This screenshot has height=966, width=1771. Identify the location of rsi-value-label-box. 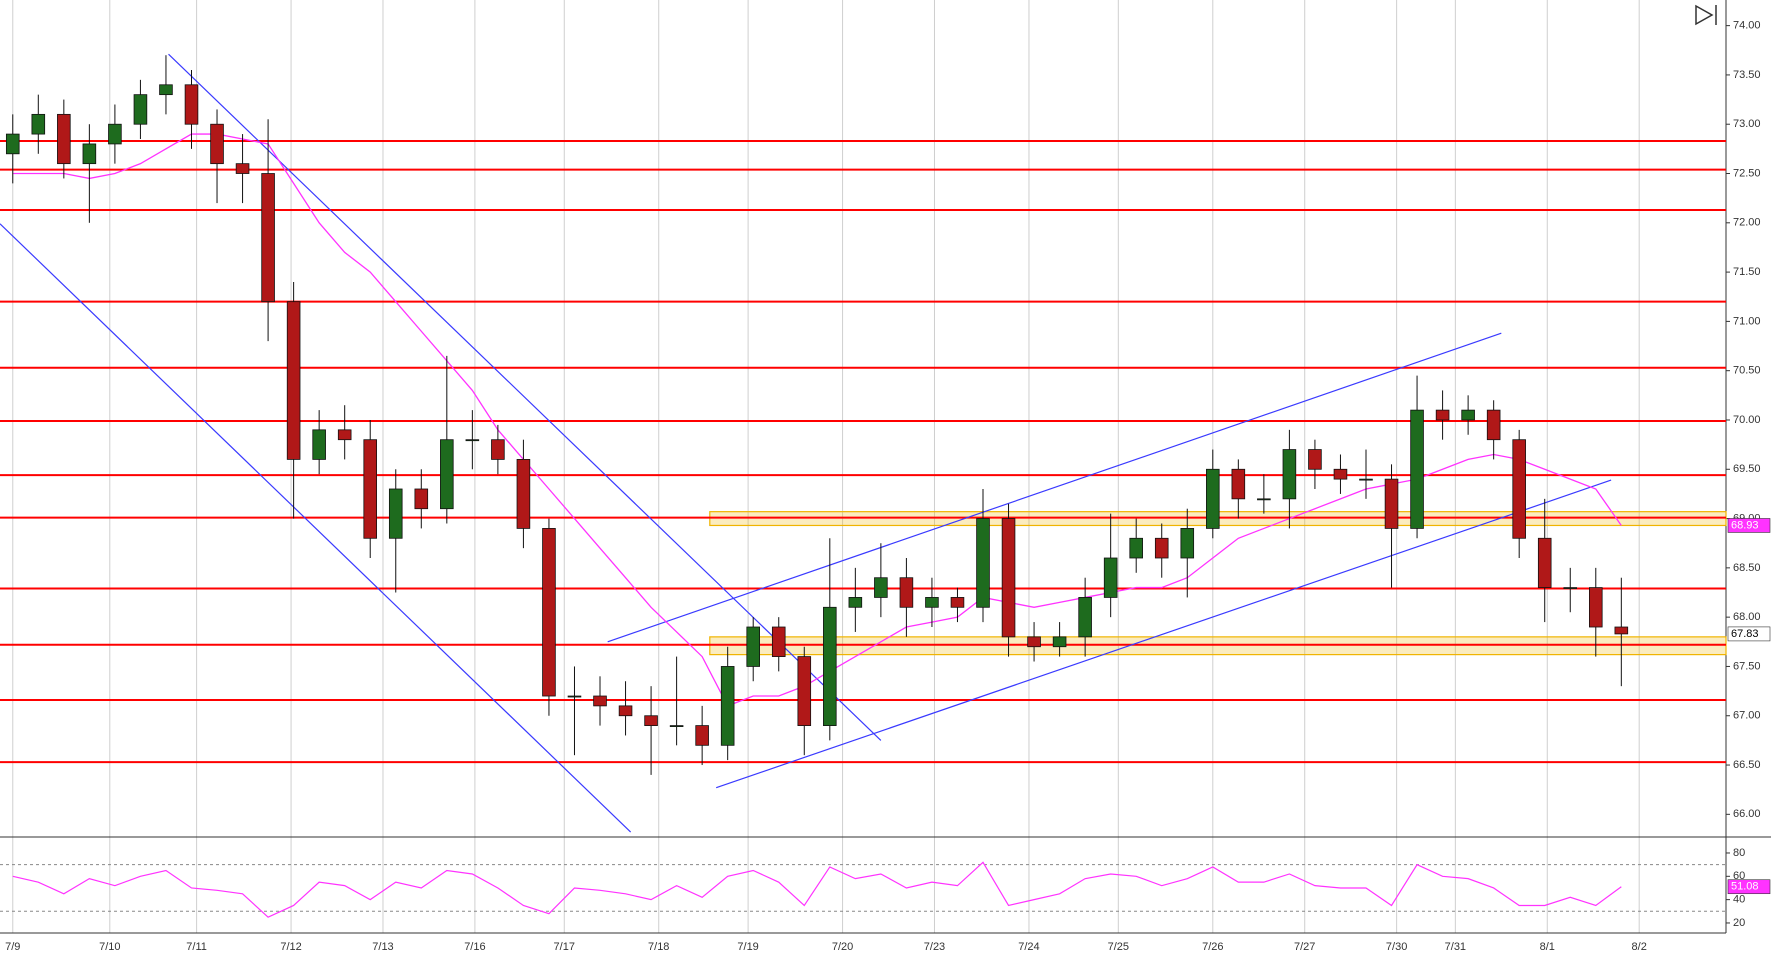
(1749, 887).